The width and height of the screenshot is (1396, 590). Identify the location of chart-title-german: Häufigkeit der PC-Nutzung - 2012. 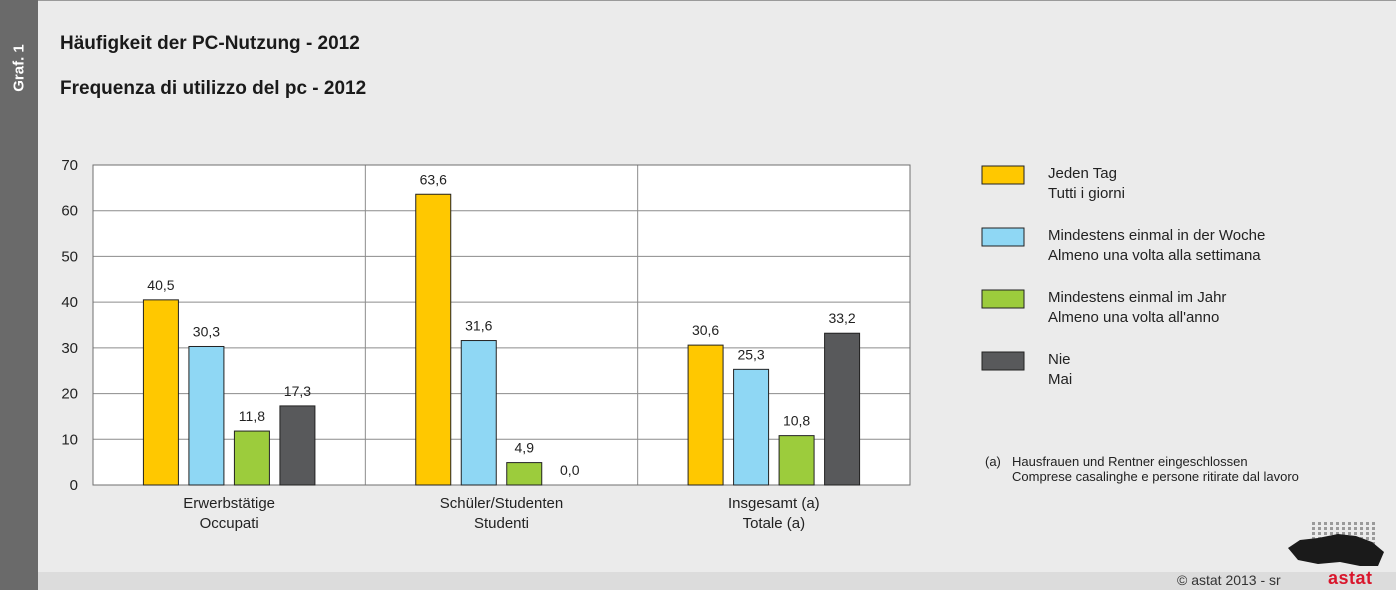
(210, 43).